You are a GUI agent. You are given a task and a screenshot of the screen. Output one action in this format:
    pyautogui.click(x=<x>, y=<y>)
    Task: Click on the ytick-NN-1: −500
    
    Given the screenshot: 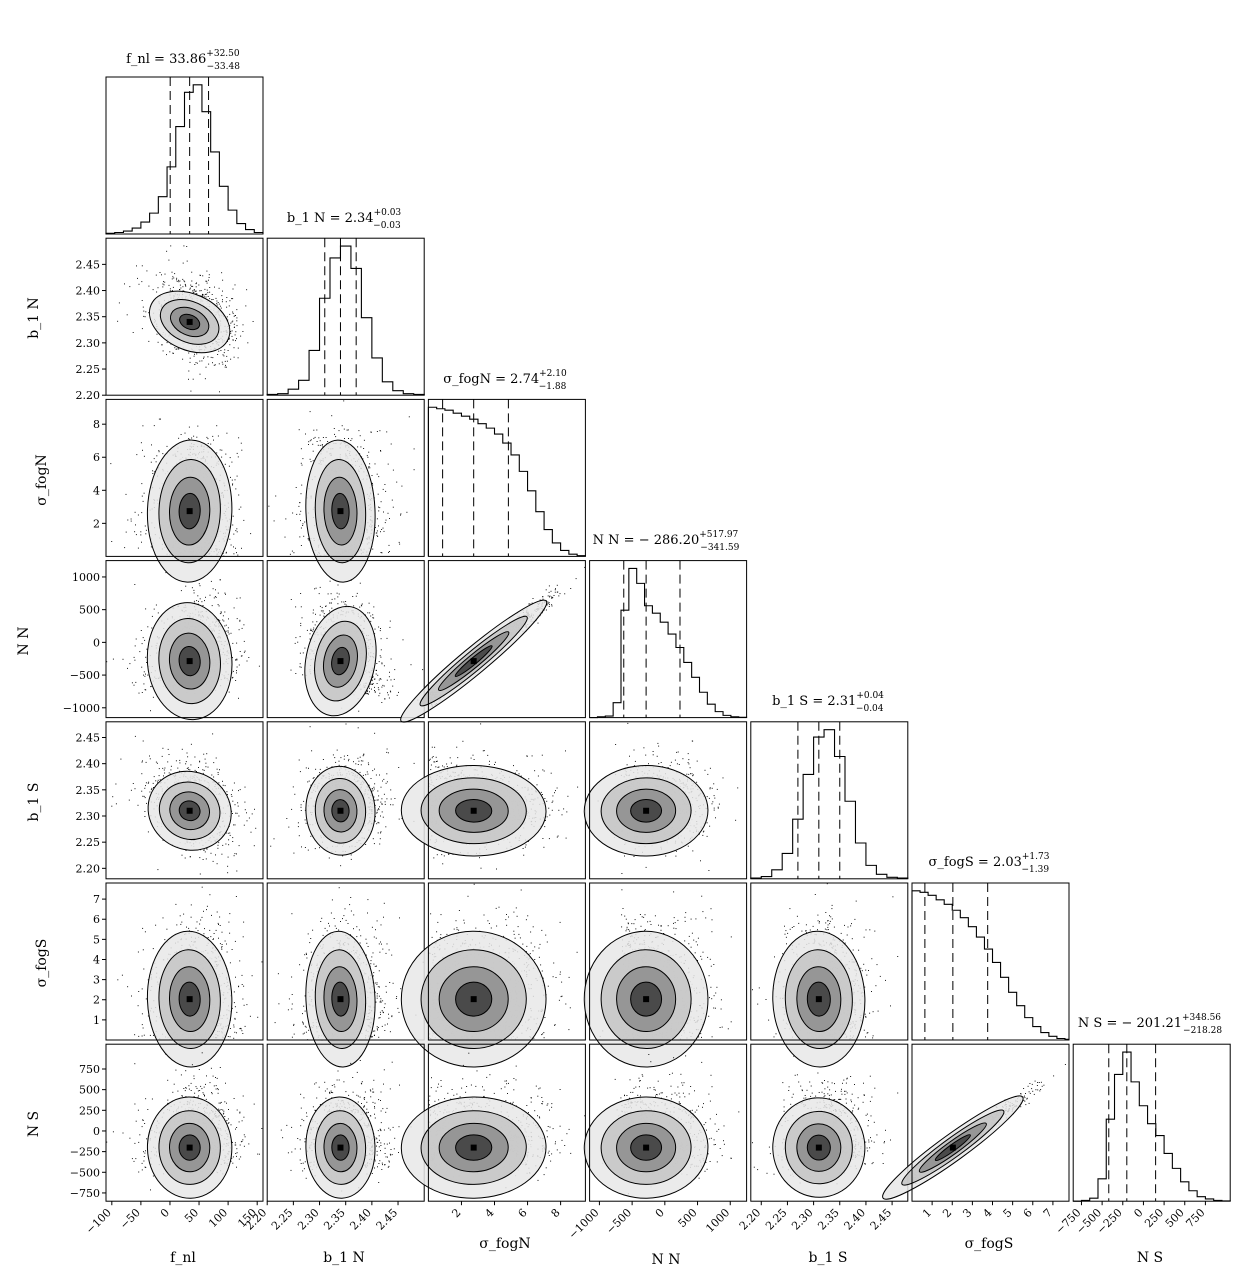 What is the action you would take?
    pyautogui.click(x=85, y=675)
    